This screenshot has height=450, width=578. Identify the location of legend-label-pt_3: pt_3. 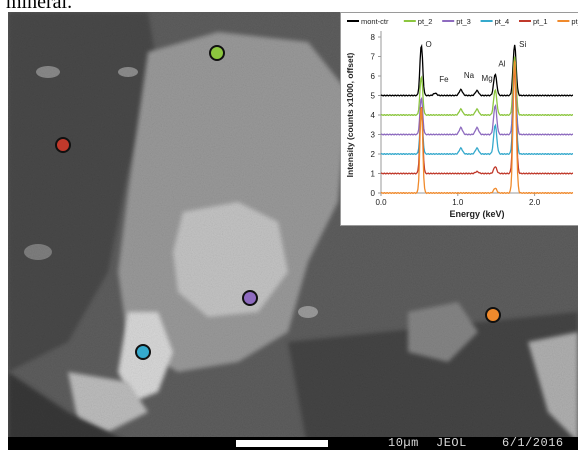
(463, 21).